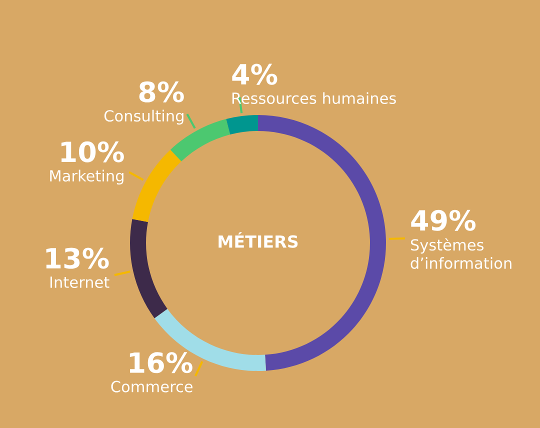  I want to click on data-label: 16%, so click(161, 363).